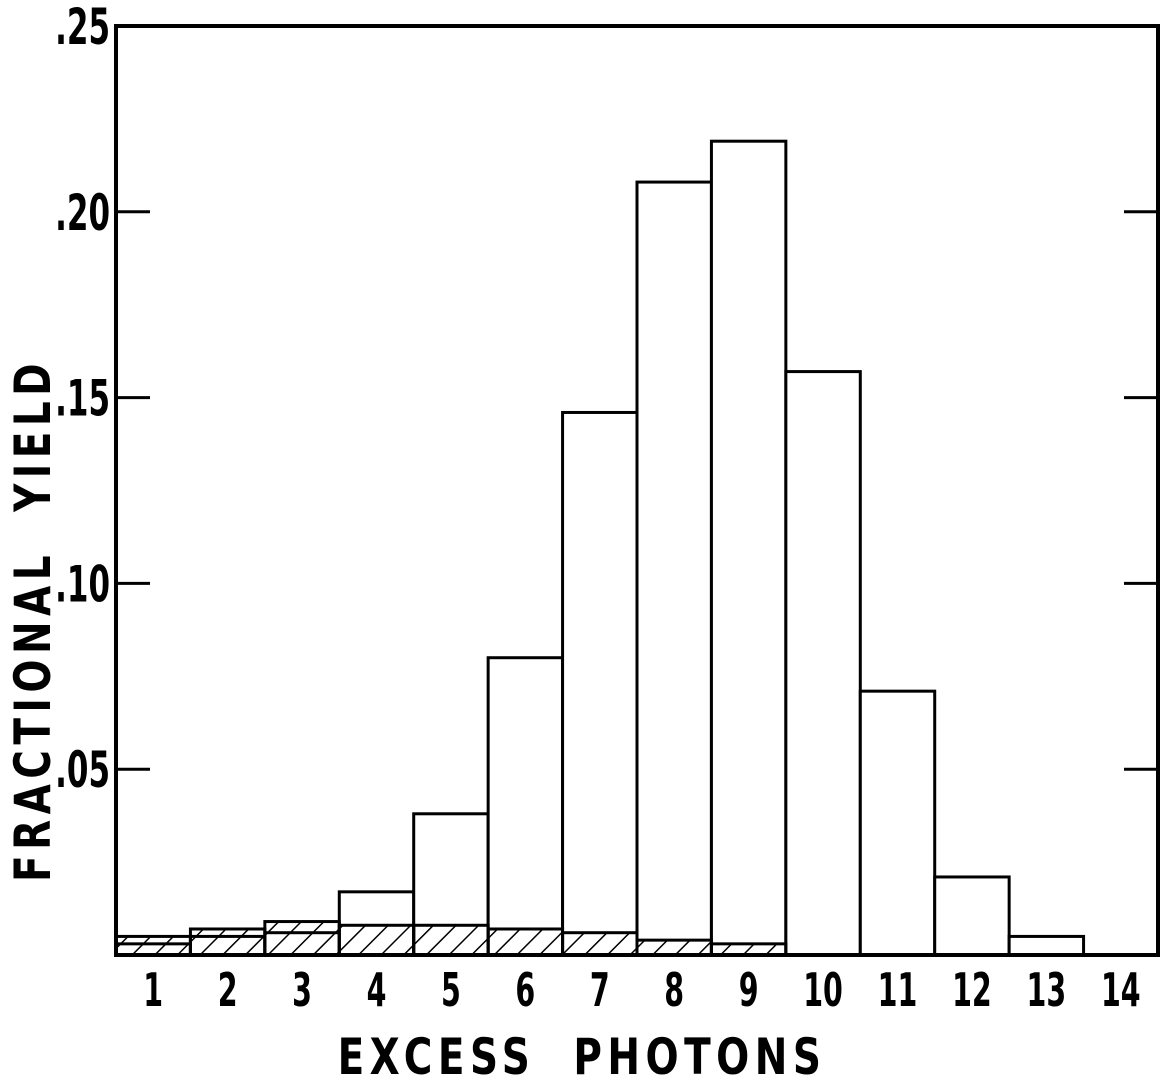 The width and height of the screenshot is (1161, 1085). I want to click on x-tick-label: 12, so click(972, 991).